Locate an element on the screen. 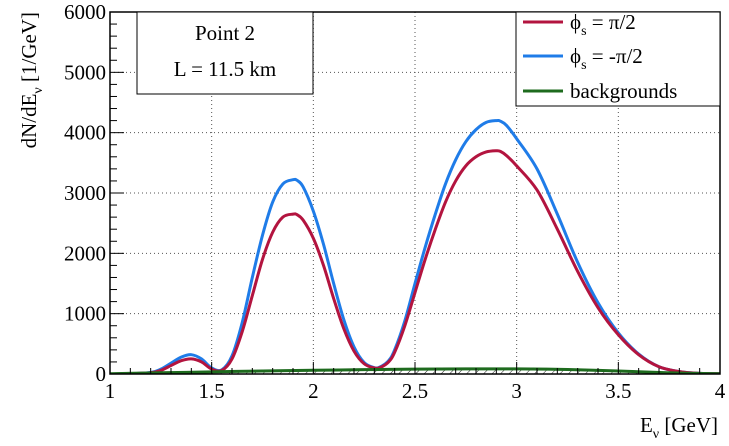 The width and height of the screenshot is (729, 446). x-tick-label-1: 1.5 is located at coordinates (212, 391).